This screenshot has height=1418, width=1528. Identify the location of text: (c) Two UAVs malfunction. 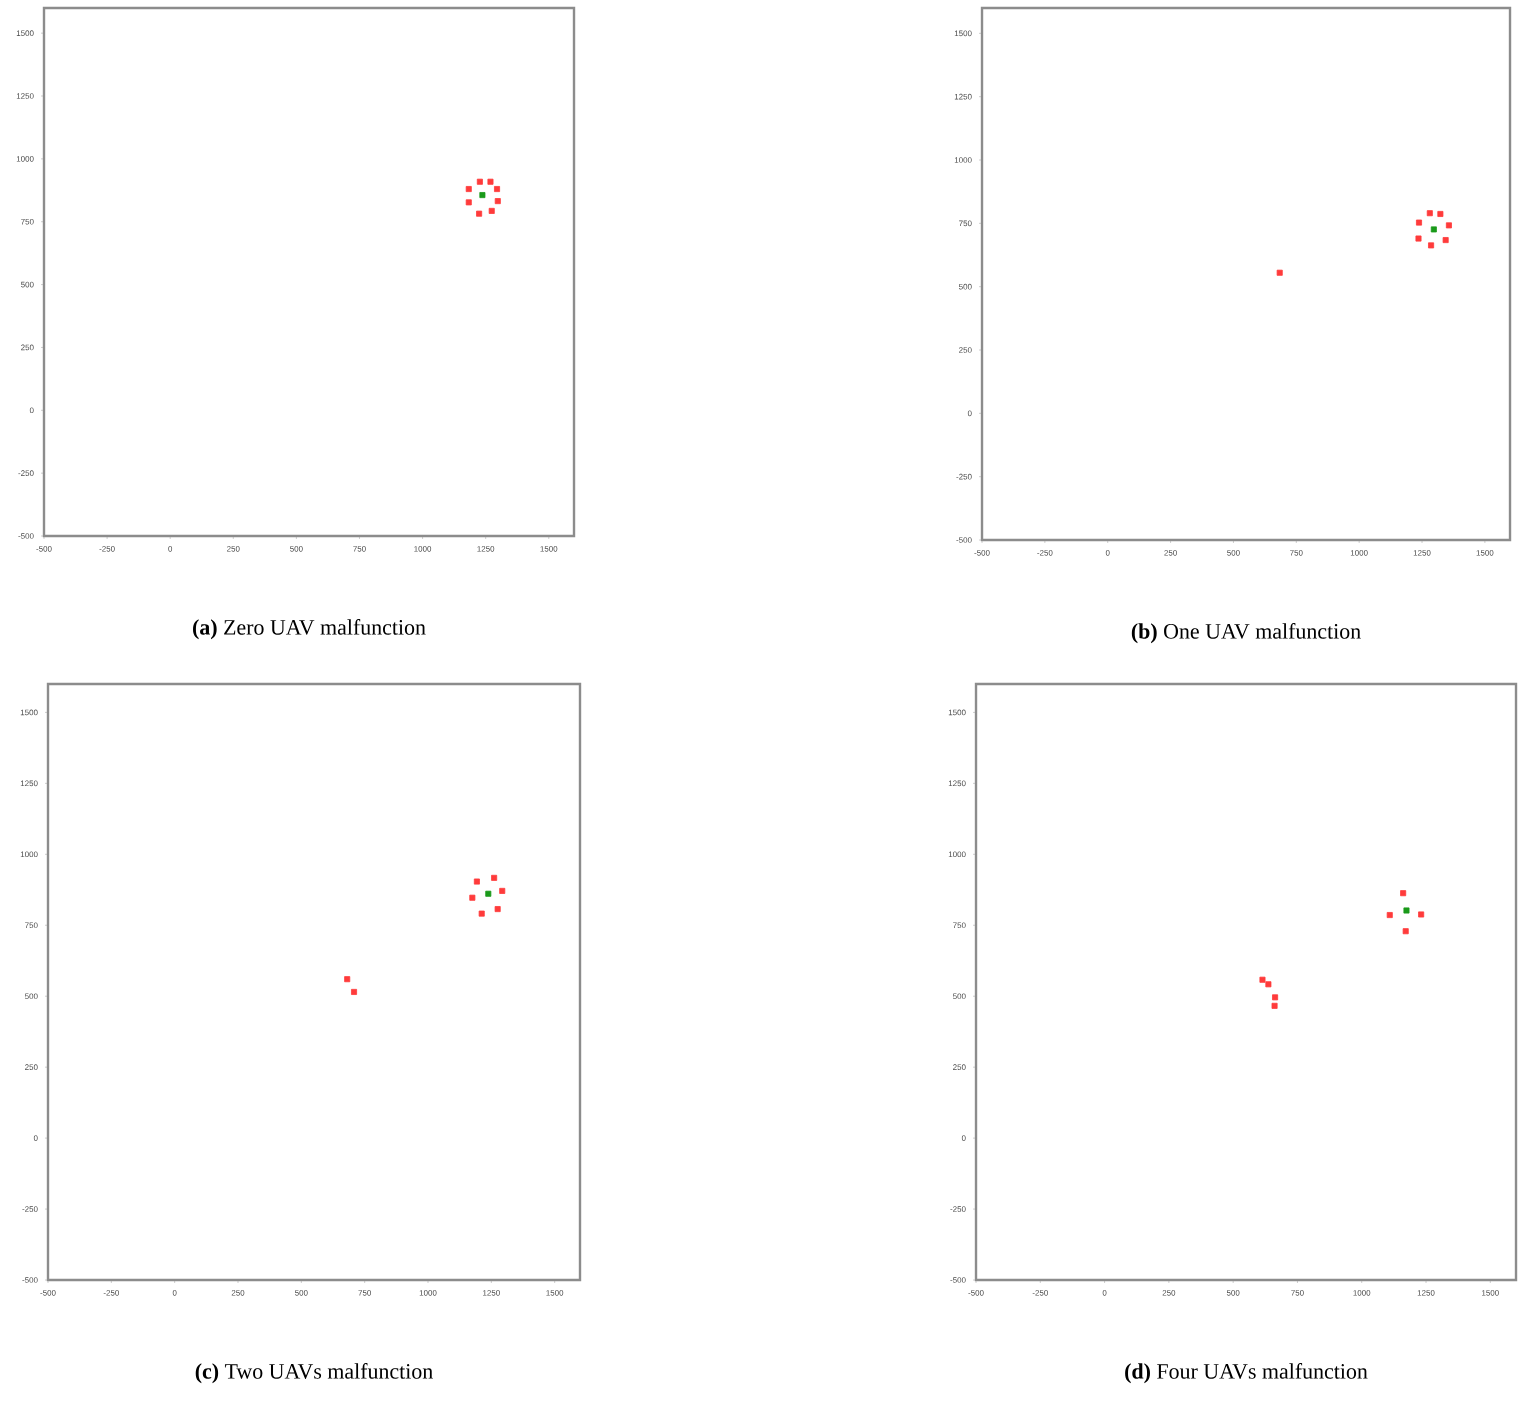
(314, 1373).